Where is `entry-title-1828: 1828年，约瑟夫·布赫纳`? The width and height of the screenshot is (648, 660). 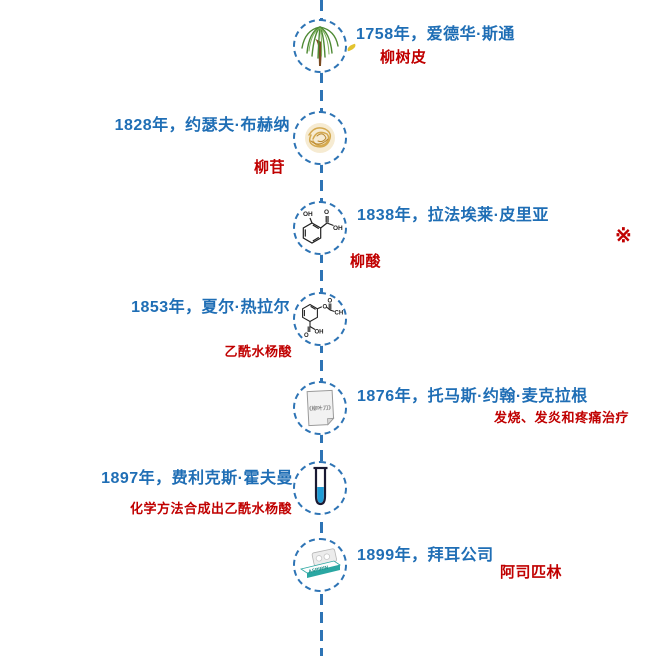
entry-title-1828: 1828年，约瑟夫·布赫纳 is located at coordinates (202, 125).